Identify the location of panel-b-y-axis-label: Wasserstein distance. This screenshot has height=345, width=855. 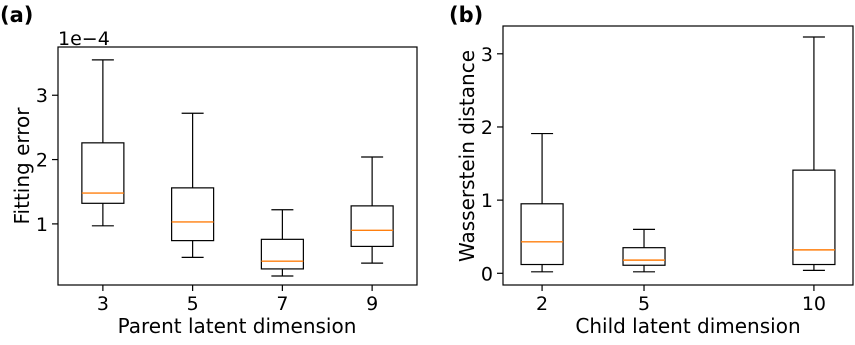
(467, 156).